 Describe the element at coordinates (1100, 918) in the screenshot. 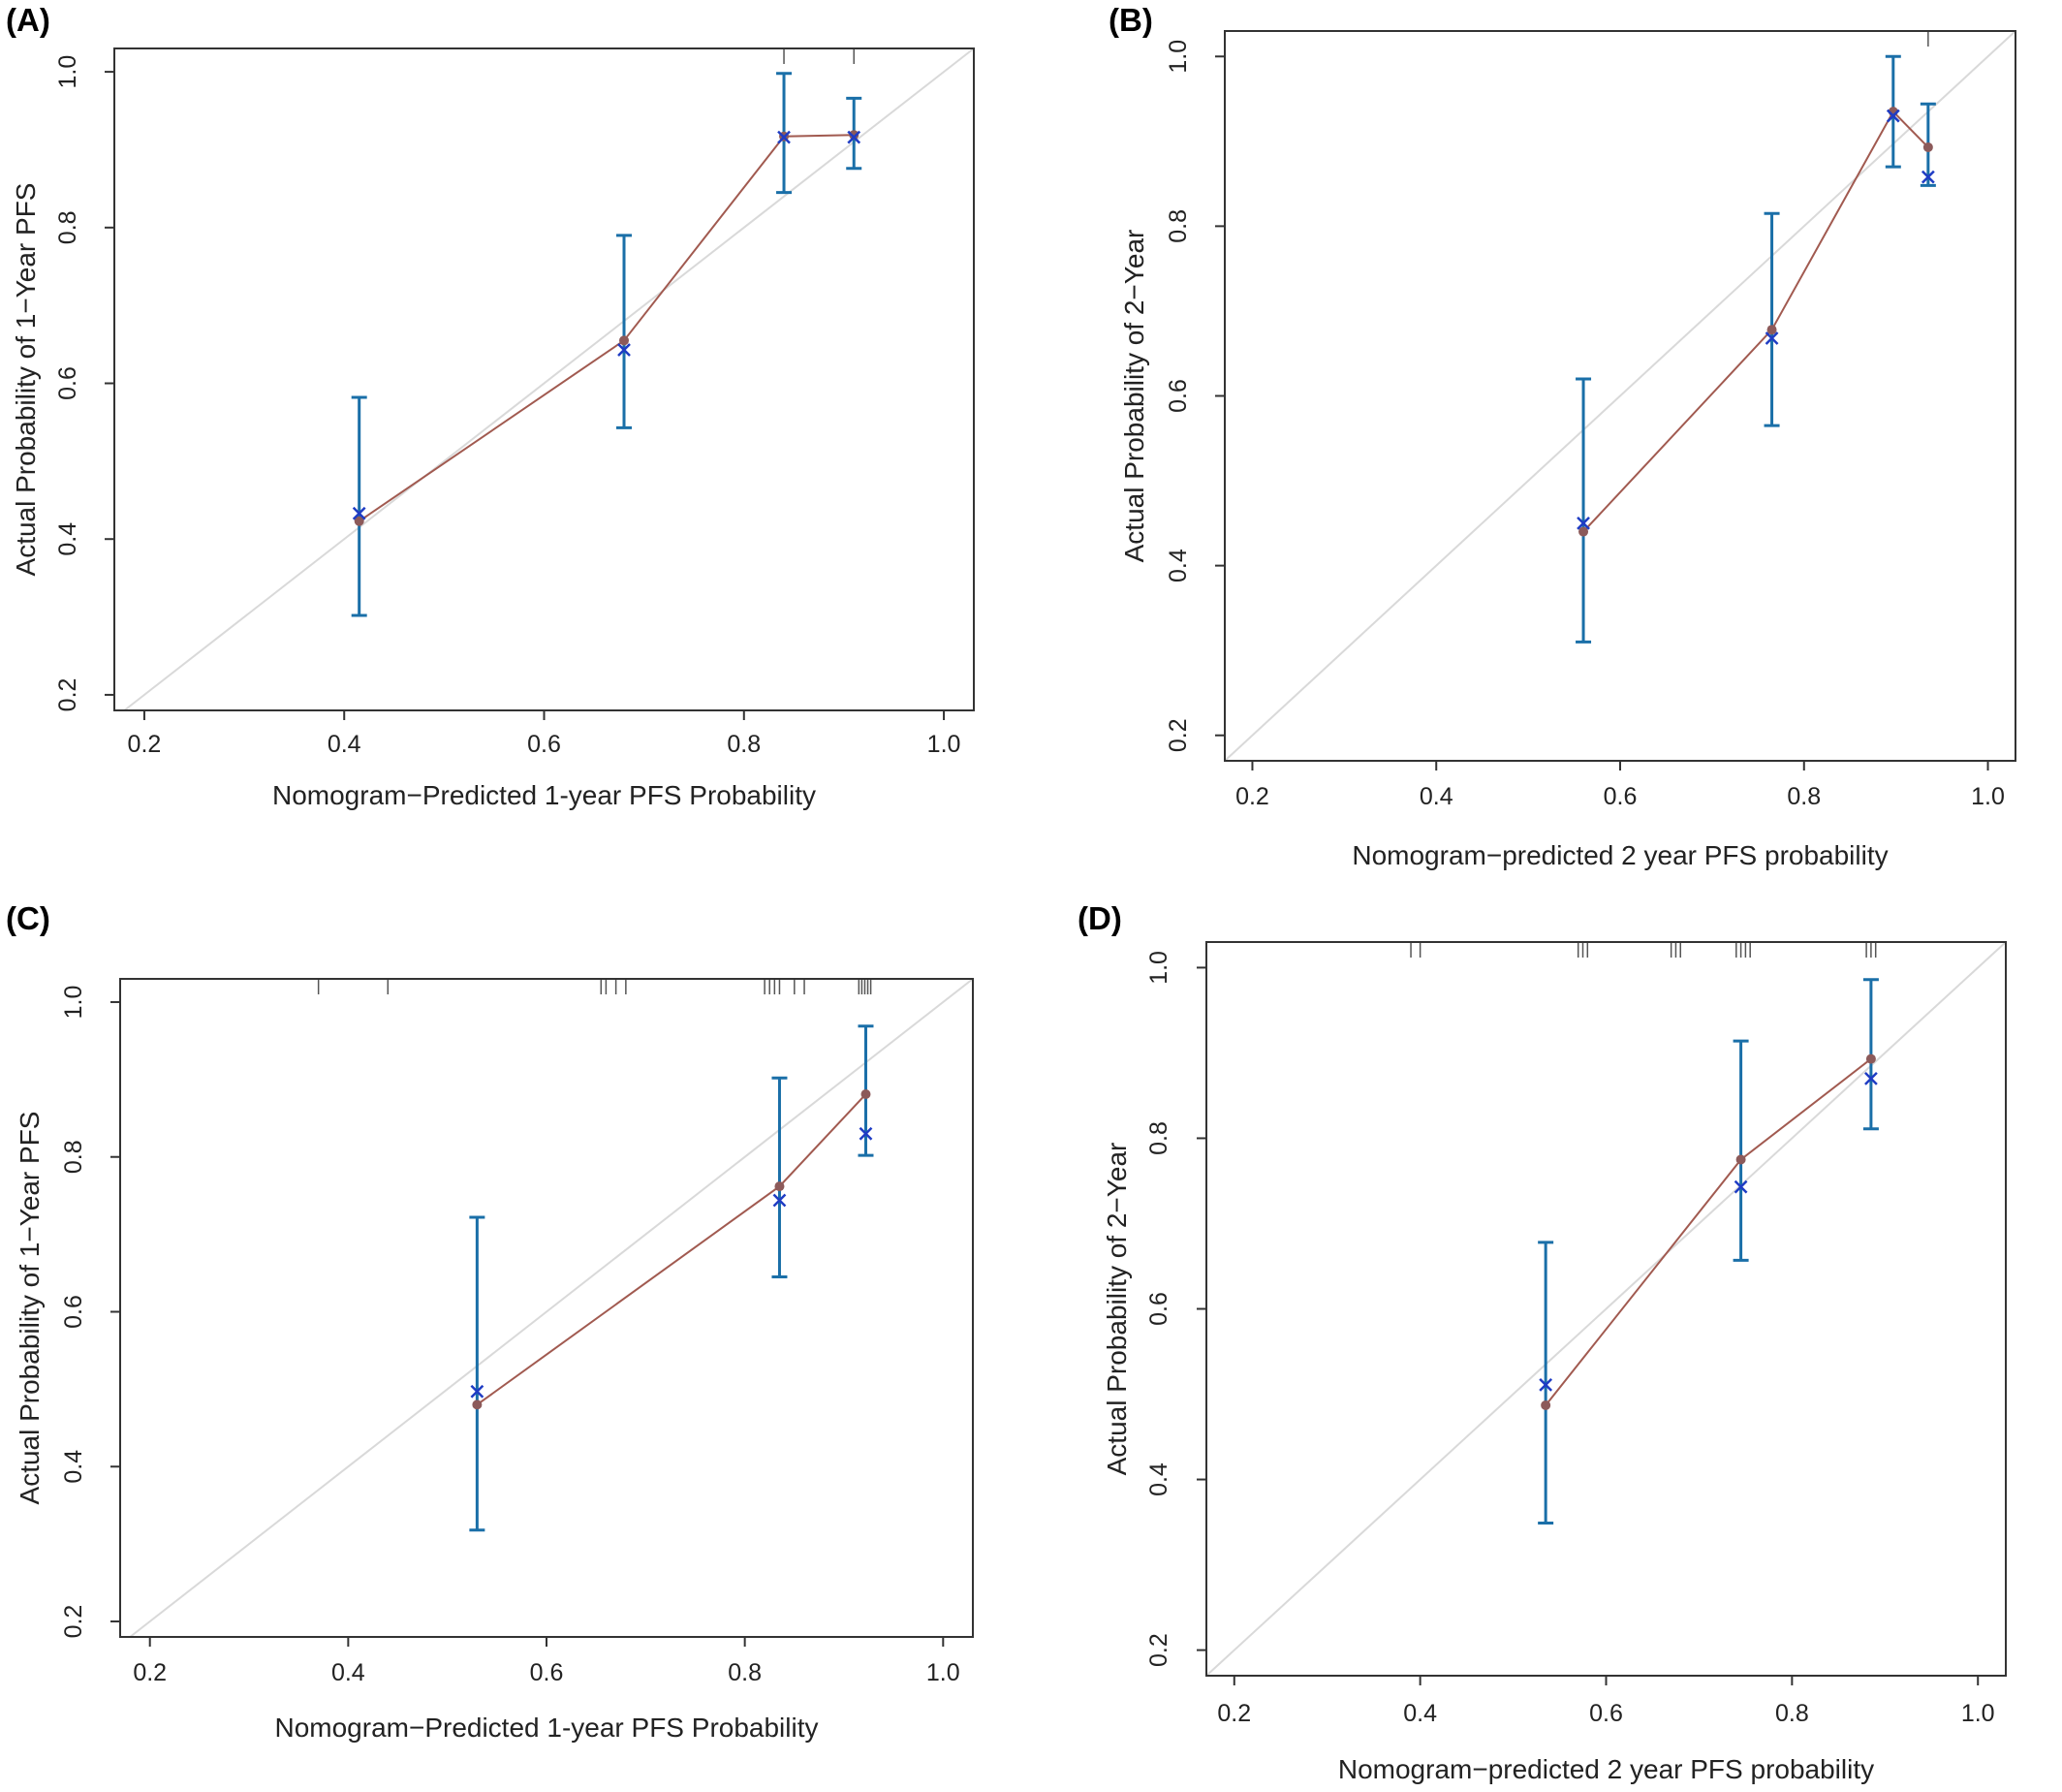

I see `panel-letter: (D)` at that location.